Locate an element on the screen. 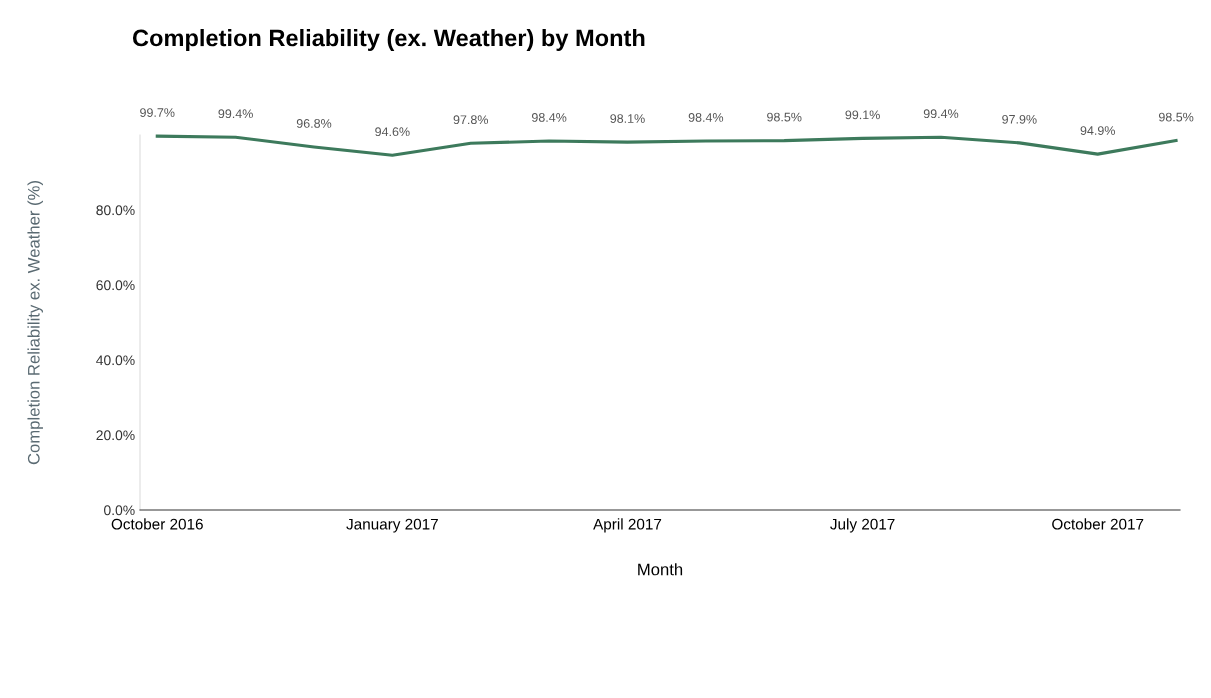 Image resolution: width=1211 pixels, height=698 pixels. data-label: 98.1% is located at coordinates (627, 118).